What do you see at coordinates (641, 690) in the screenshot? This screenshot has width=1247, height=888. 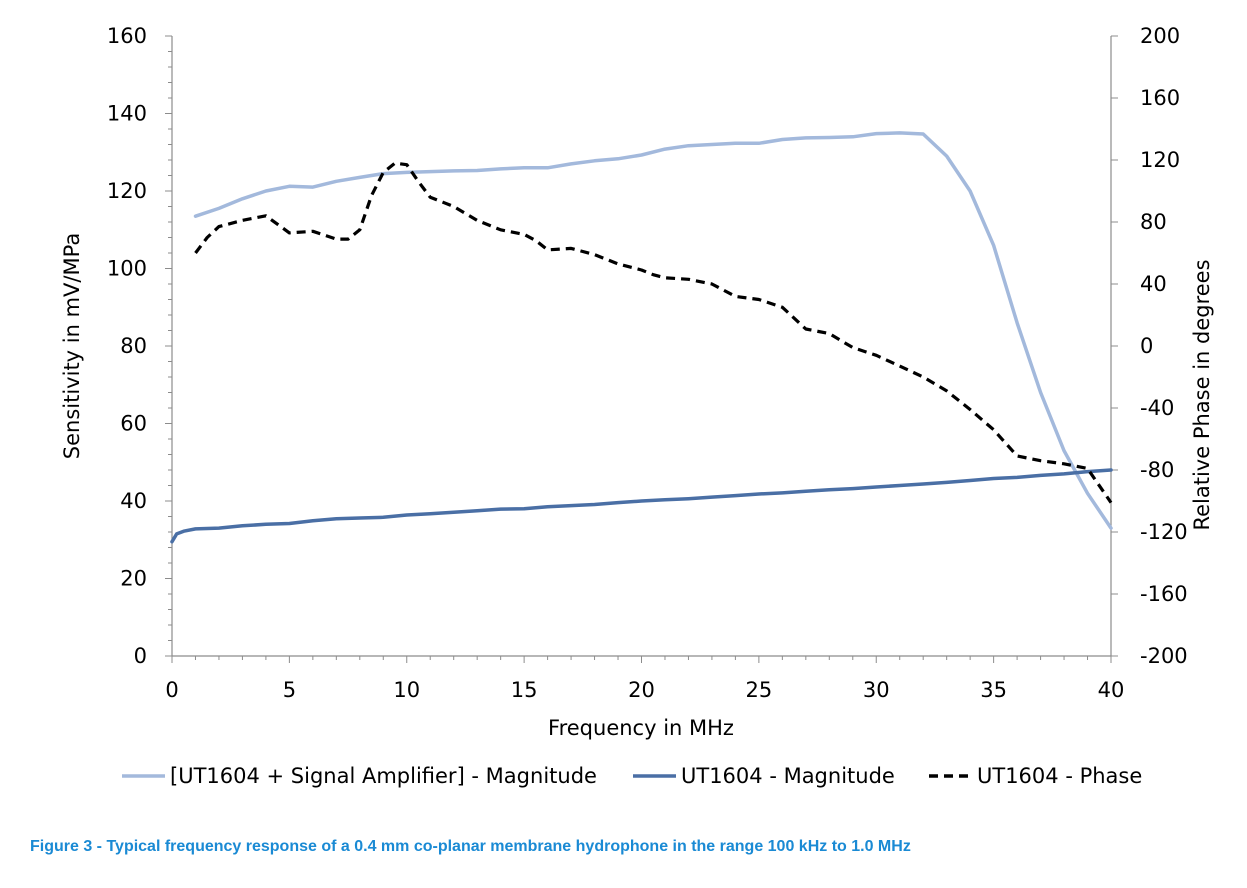 I see `x-tick-label: 20` at bounding box center [641, 690].